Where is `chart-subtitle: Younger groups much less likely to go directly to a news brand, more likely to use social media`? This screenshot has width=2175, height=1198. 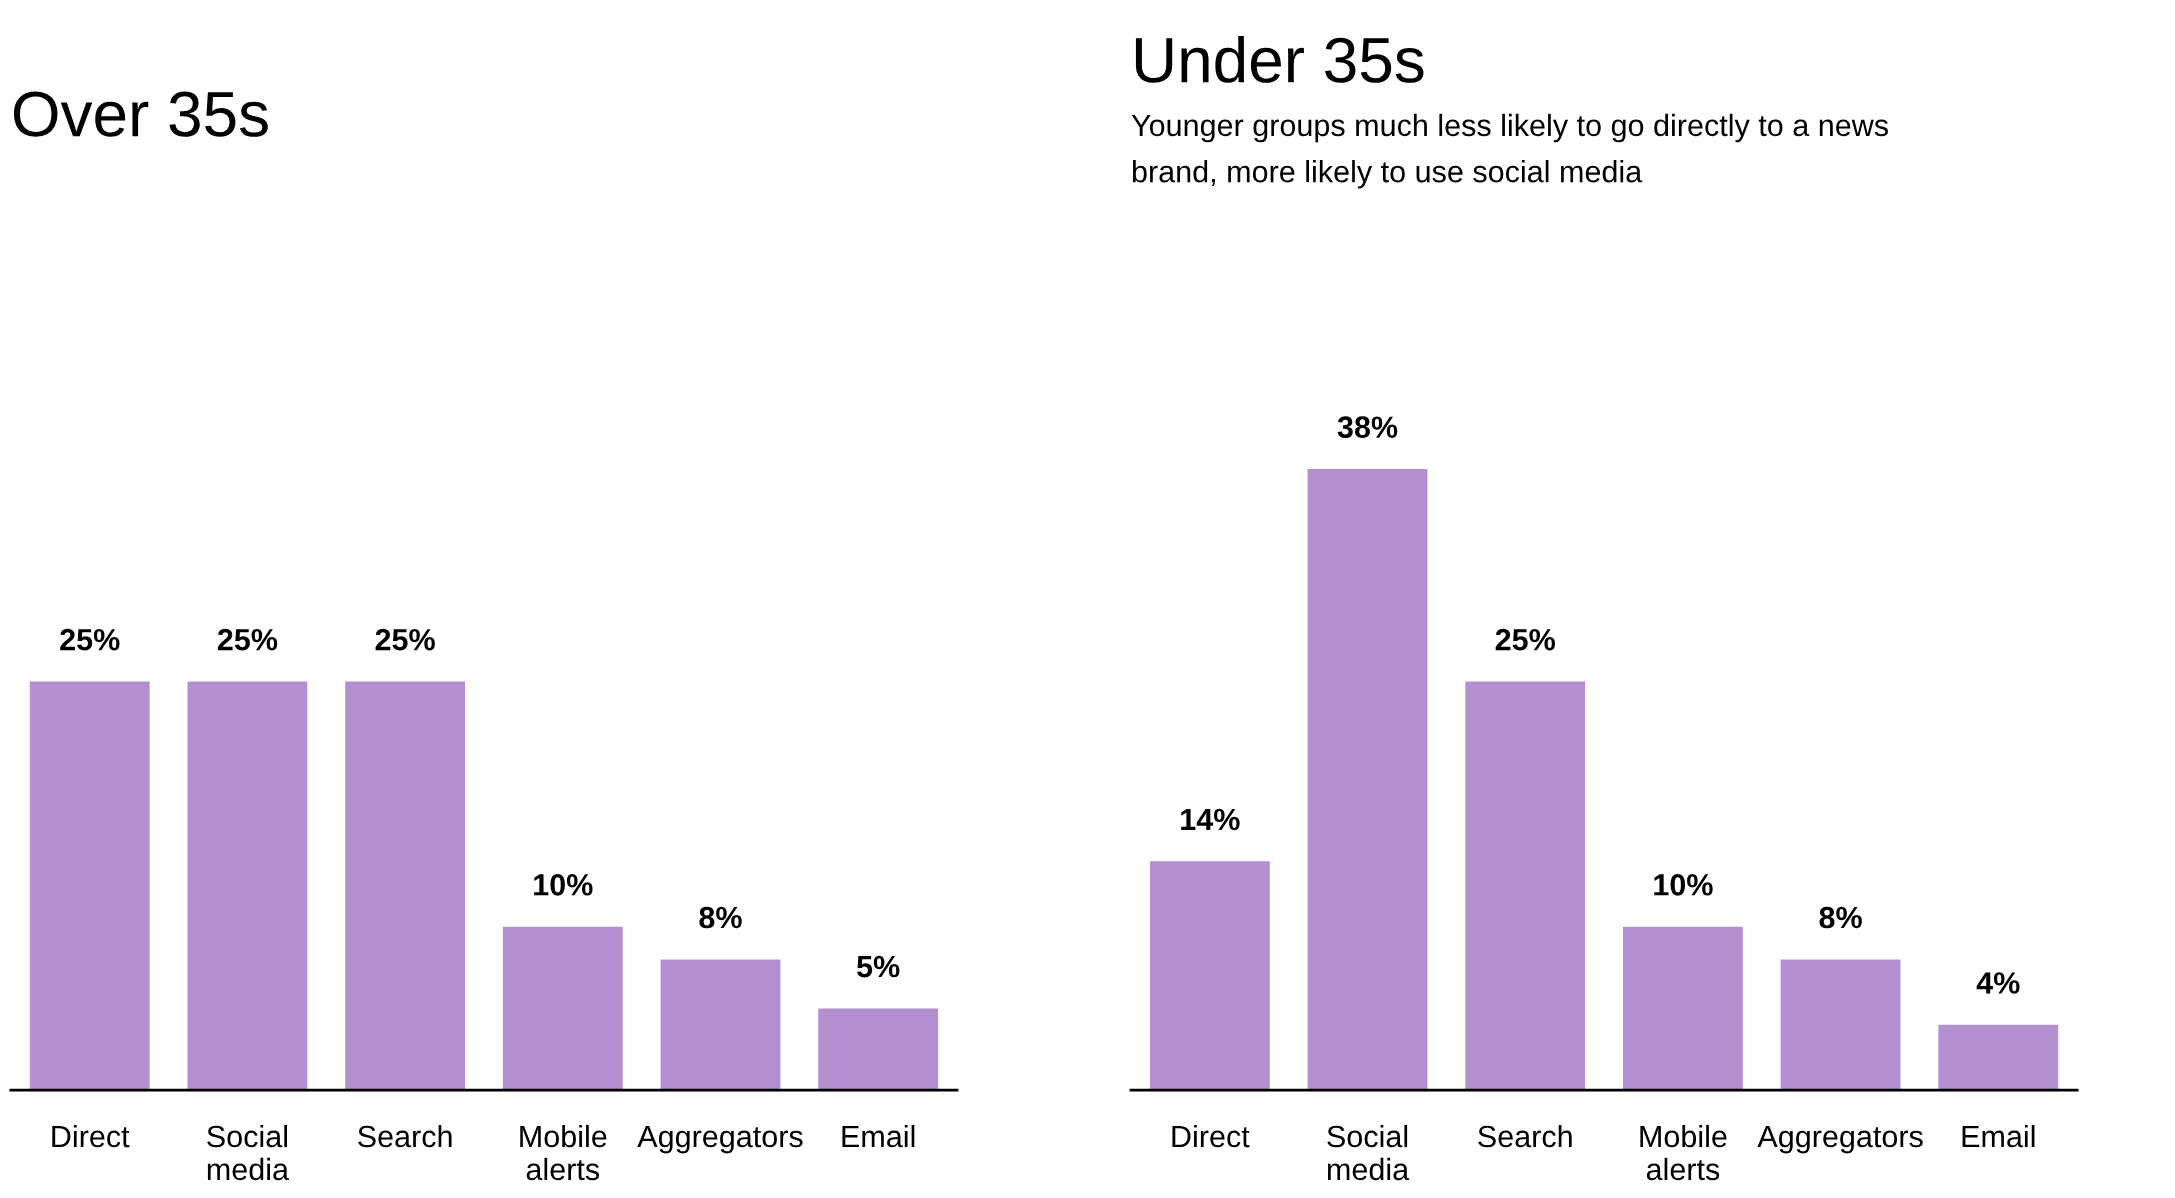
chart-subtitle: Younger groups much less likely to go directly to a news brand, more likely to use social media is located at coordinates (1509, 151).